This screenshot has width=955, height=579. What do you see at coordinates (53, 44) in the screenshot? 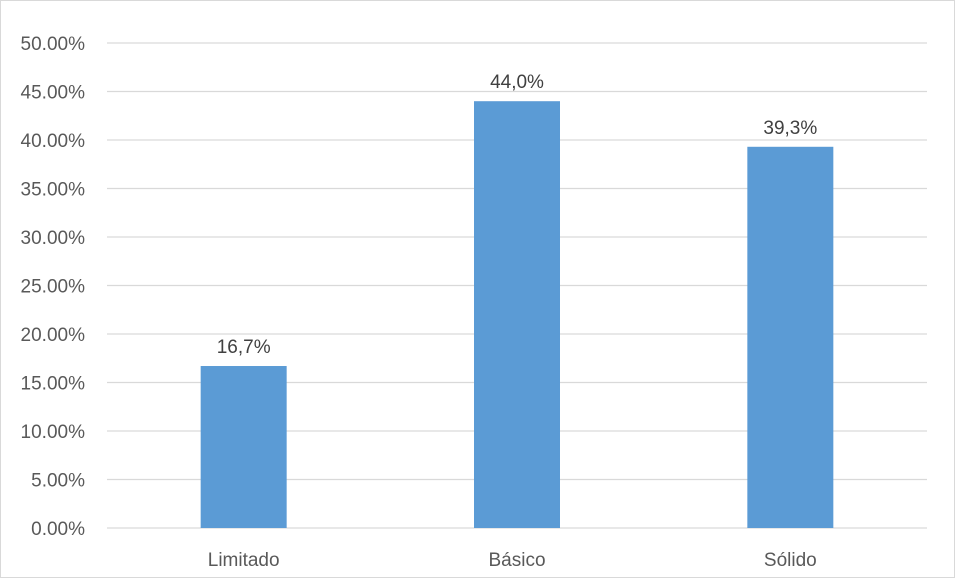
I see `y-tick-label: 50.00%` at bounding box center [53, 44].